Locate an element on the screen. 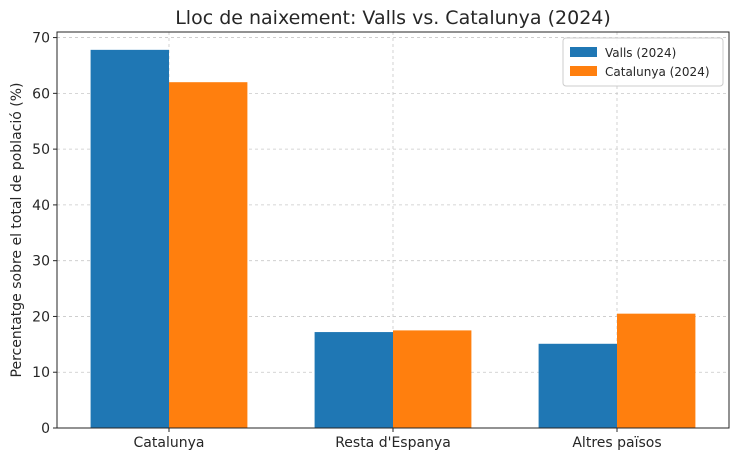 The width and height of the screenshot is (739, 458). x-tick-label: Catalunya is located at coordinates (169, 443).